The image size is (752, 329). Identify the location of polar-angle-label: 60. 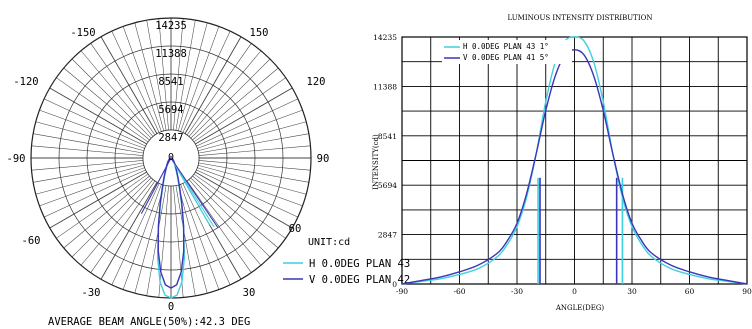
(295, 229).